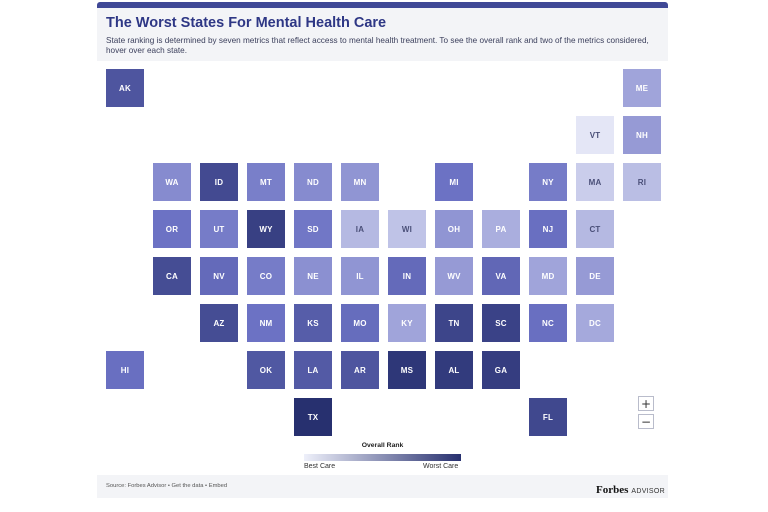  What do you see at coordinates (219, 276) in the screenshot?
I see `state-tile-nv: NV` at bounding box center [219, 276].